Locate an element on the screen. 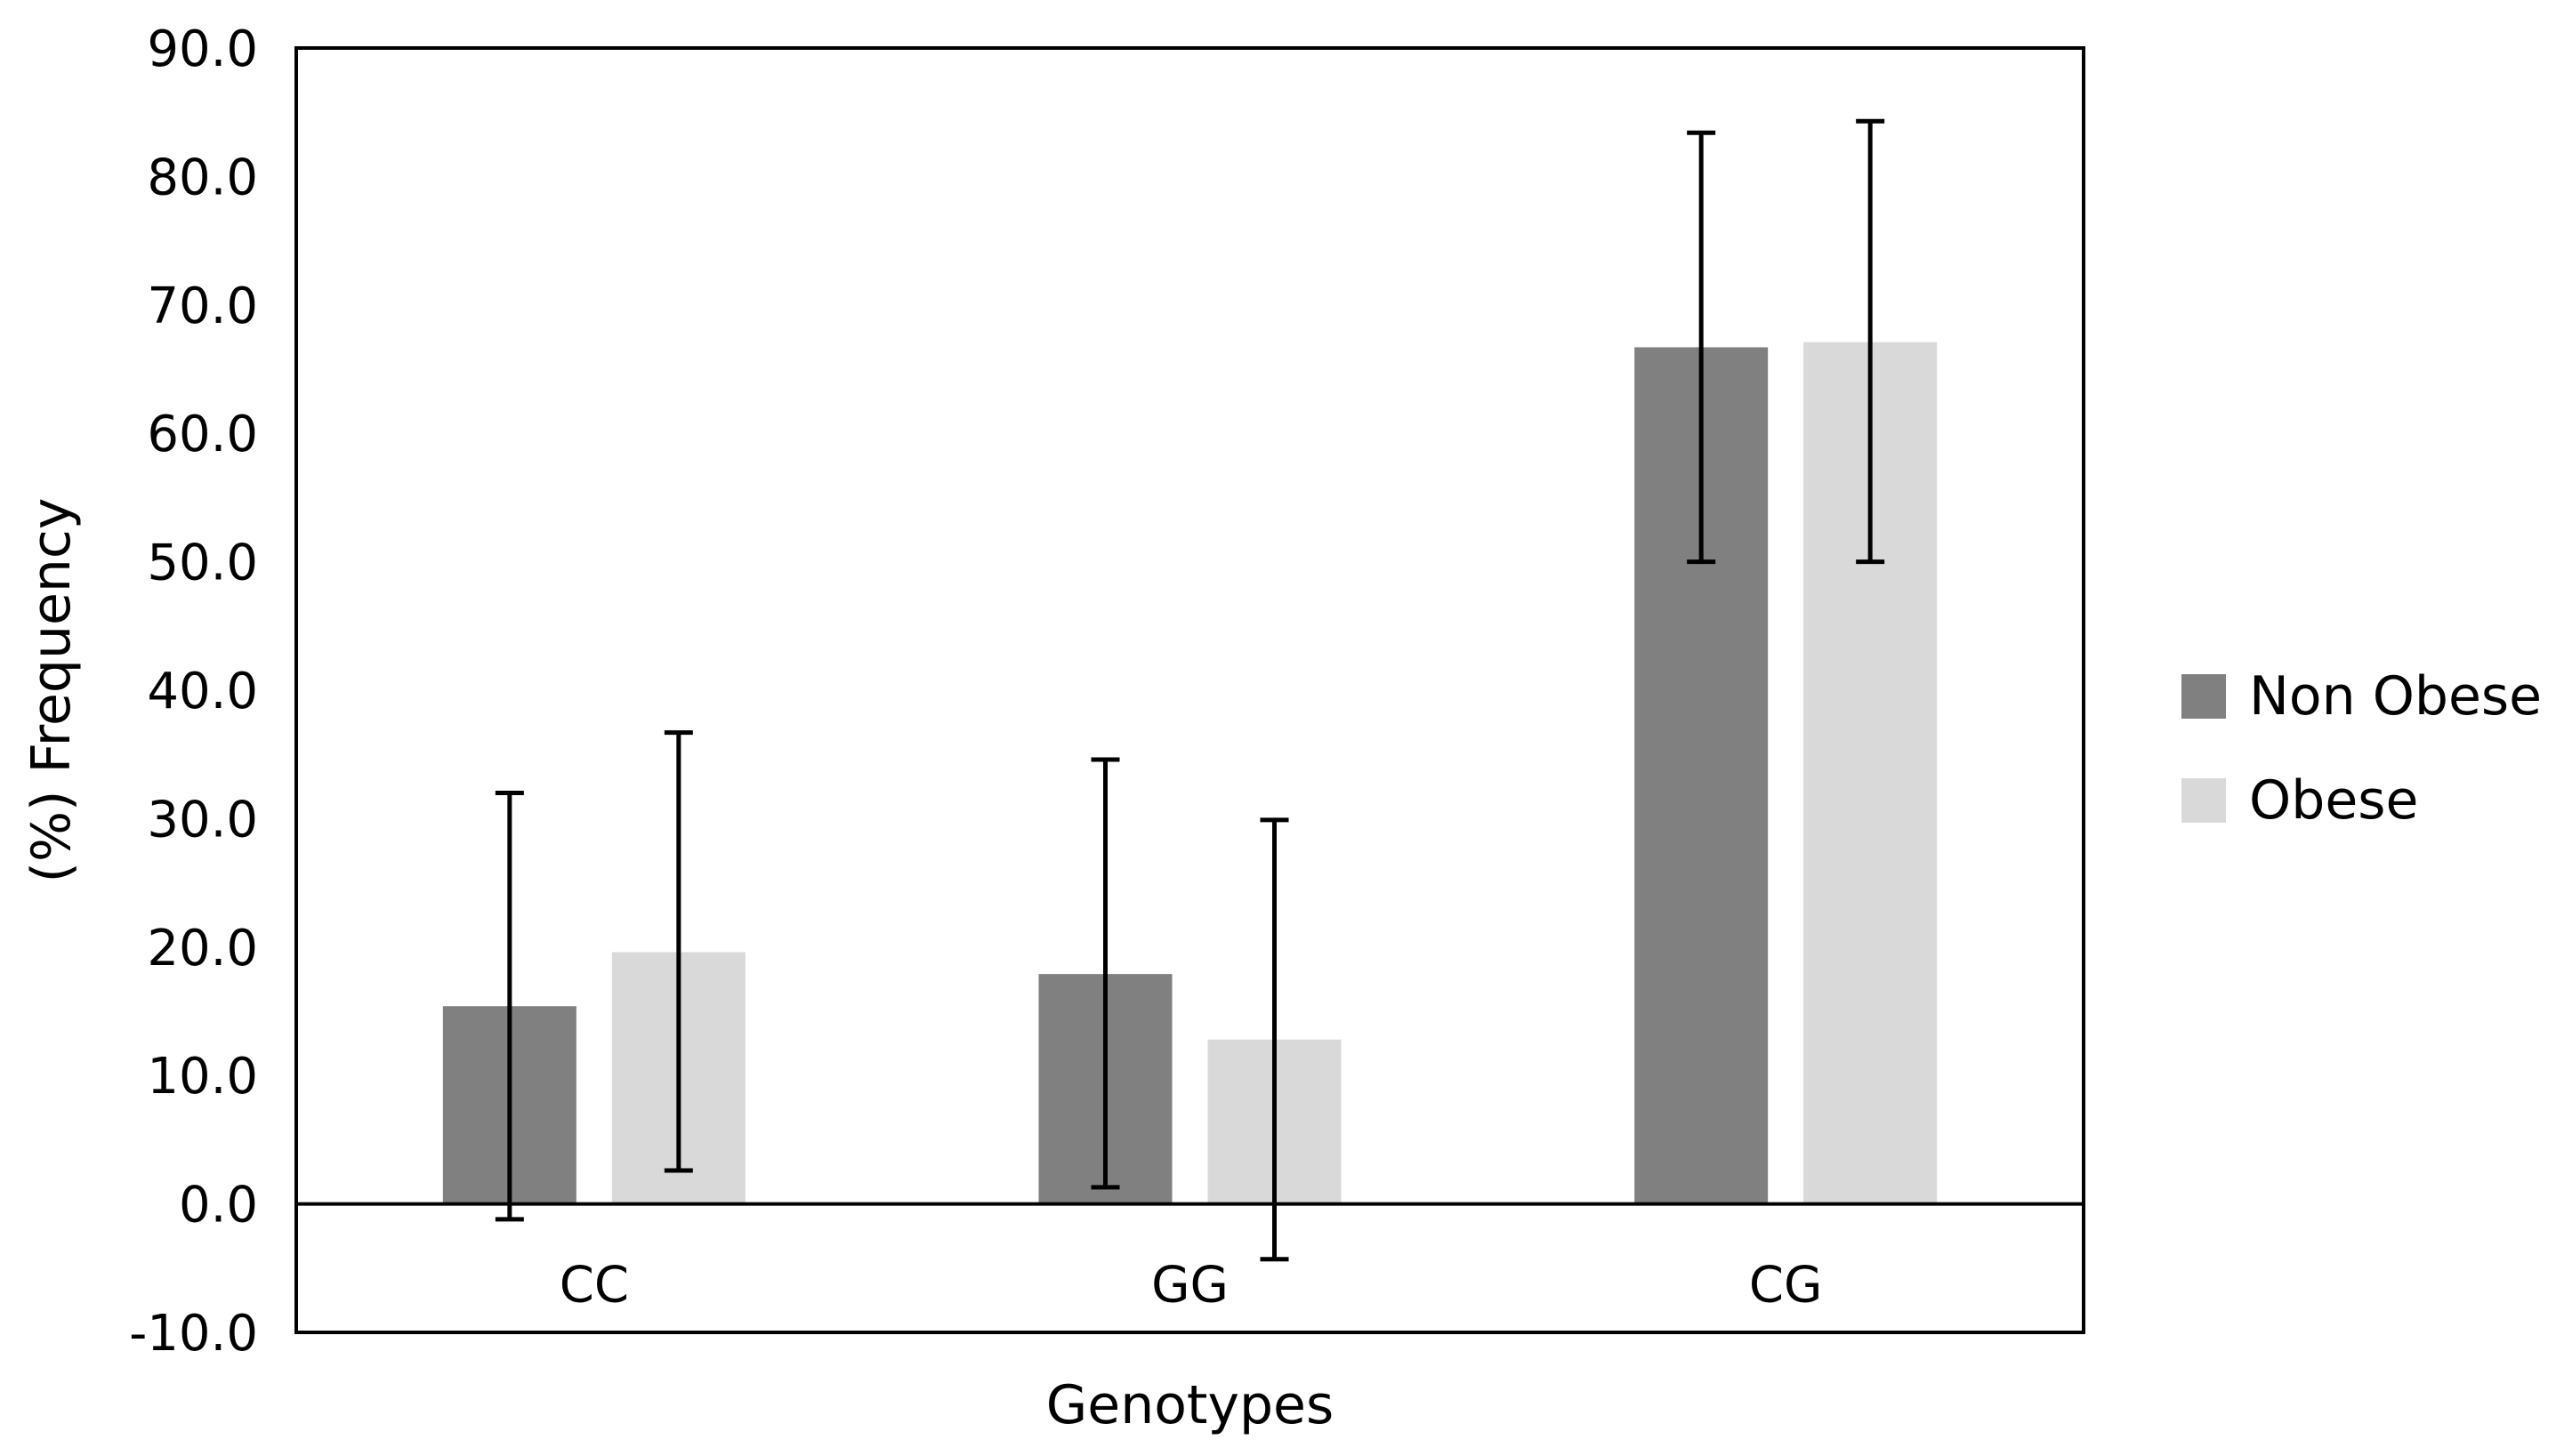  y-tick-label: 30.0 is located at coordinates (203, 820).